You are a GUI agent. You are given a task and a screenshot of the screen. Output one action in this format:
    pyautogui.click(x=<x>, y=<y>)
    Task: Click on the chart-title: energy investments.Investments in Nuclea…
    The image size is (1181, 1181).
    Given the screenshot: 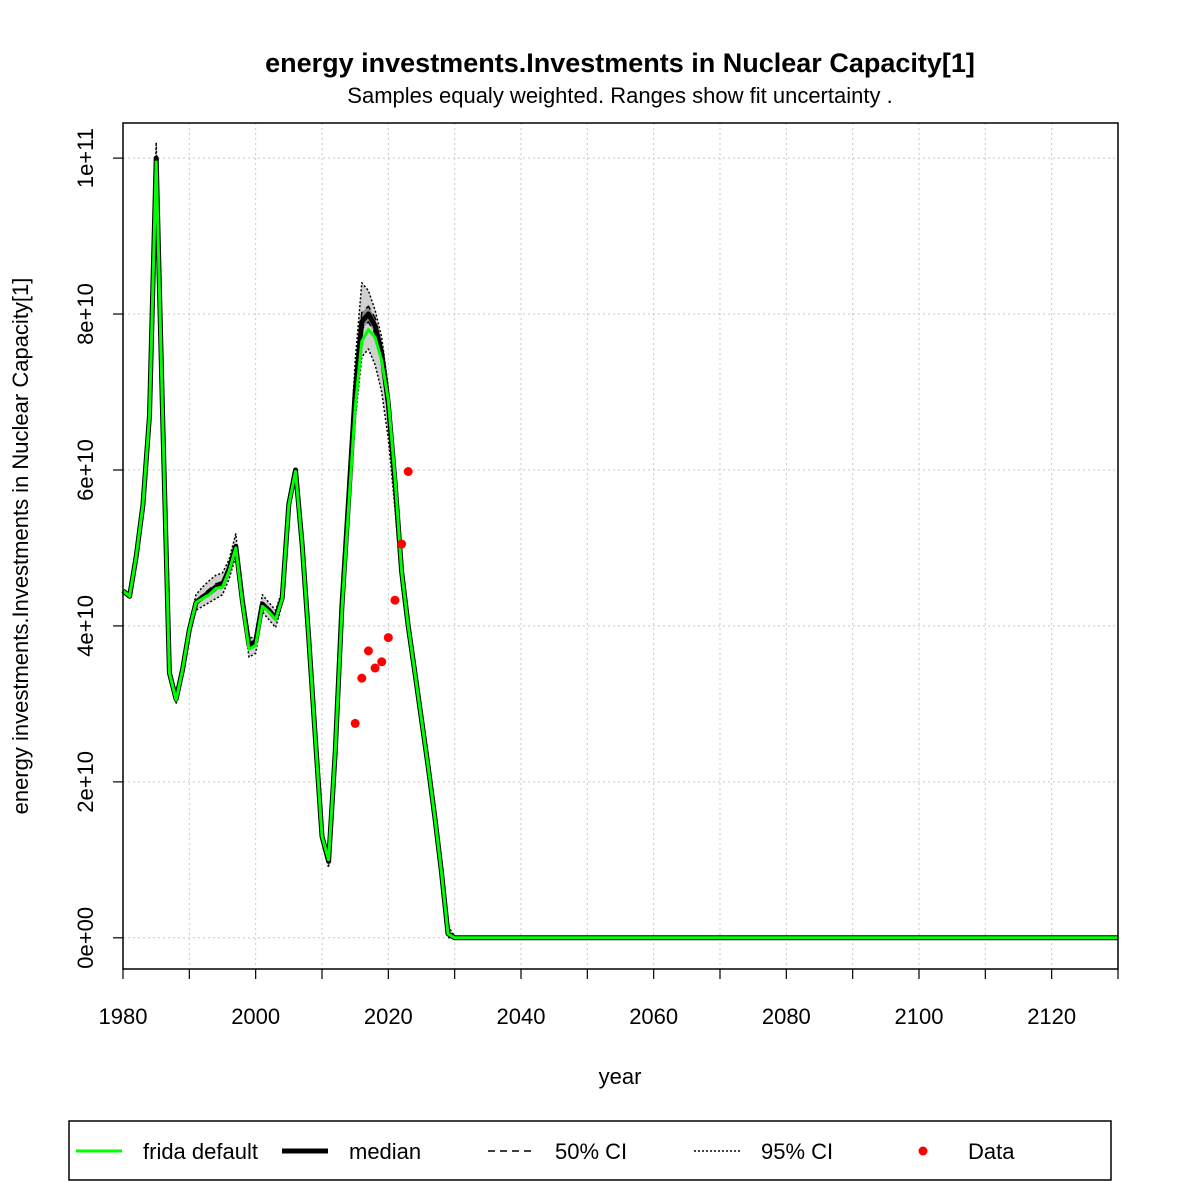 What is the action you would take?
    pyautogui.click(x=620, y=63)
    